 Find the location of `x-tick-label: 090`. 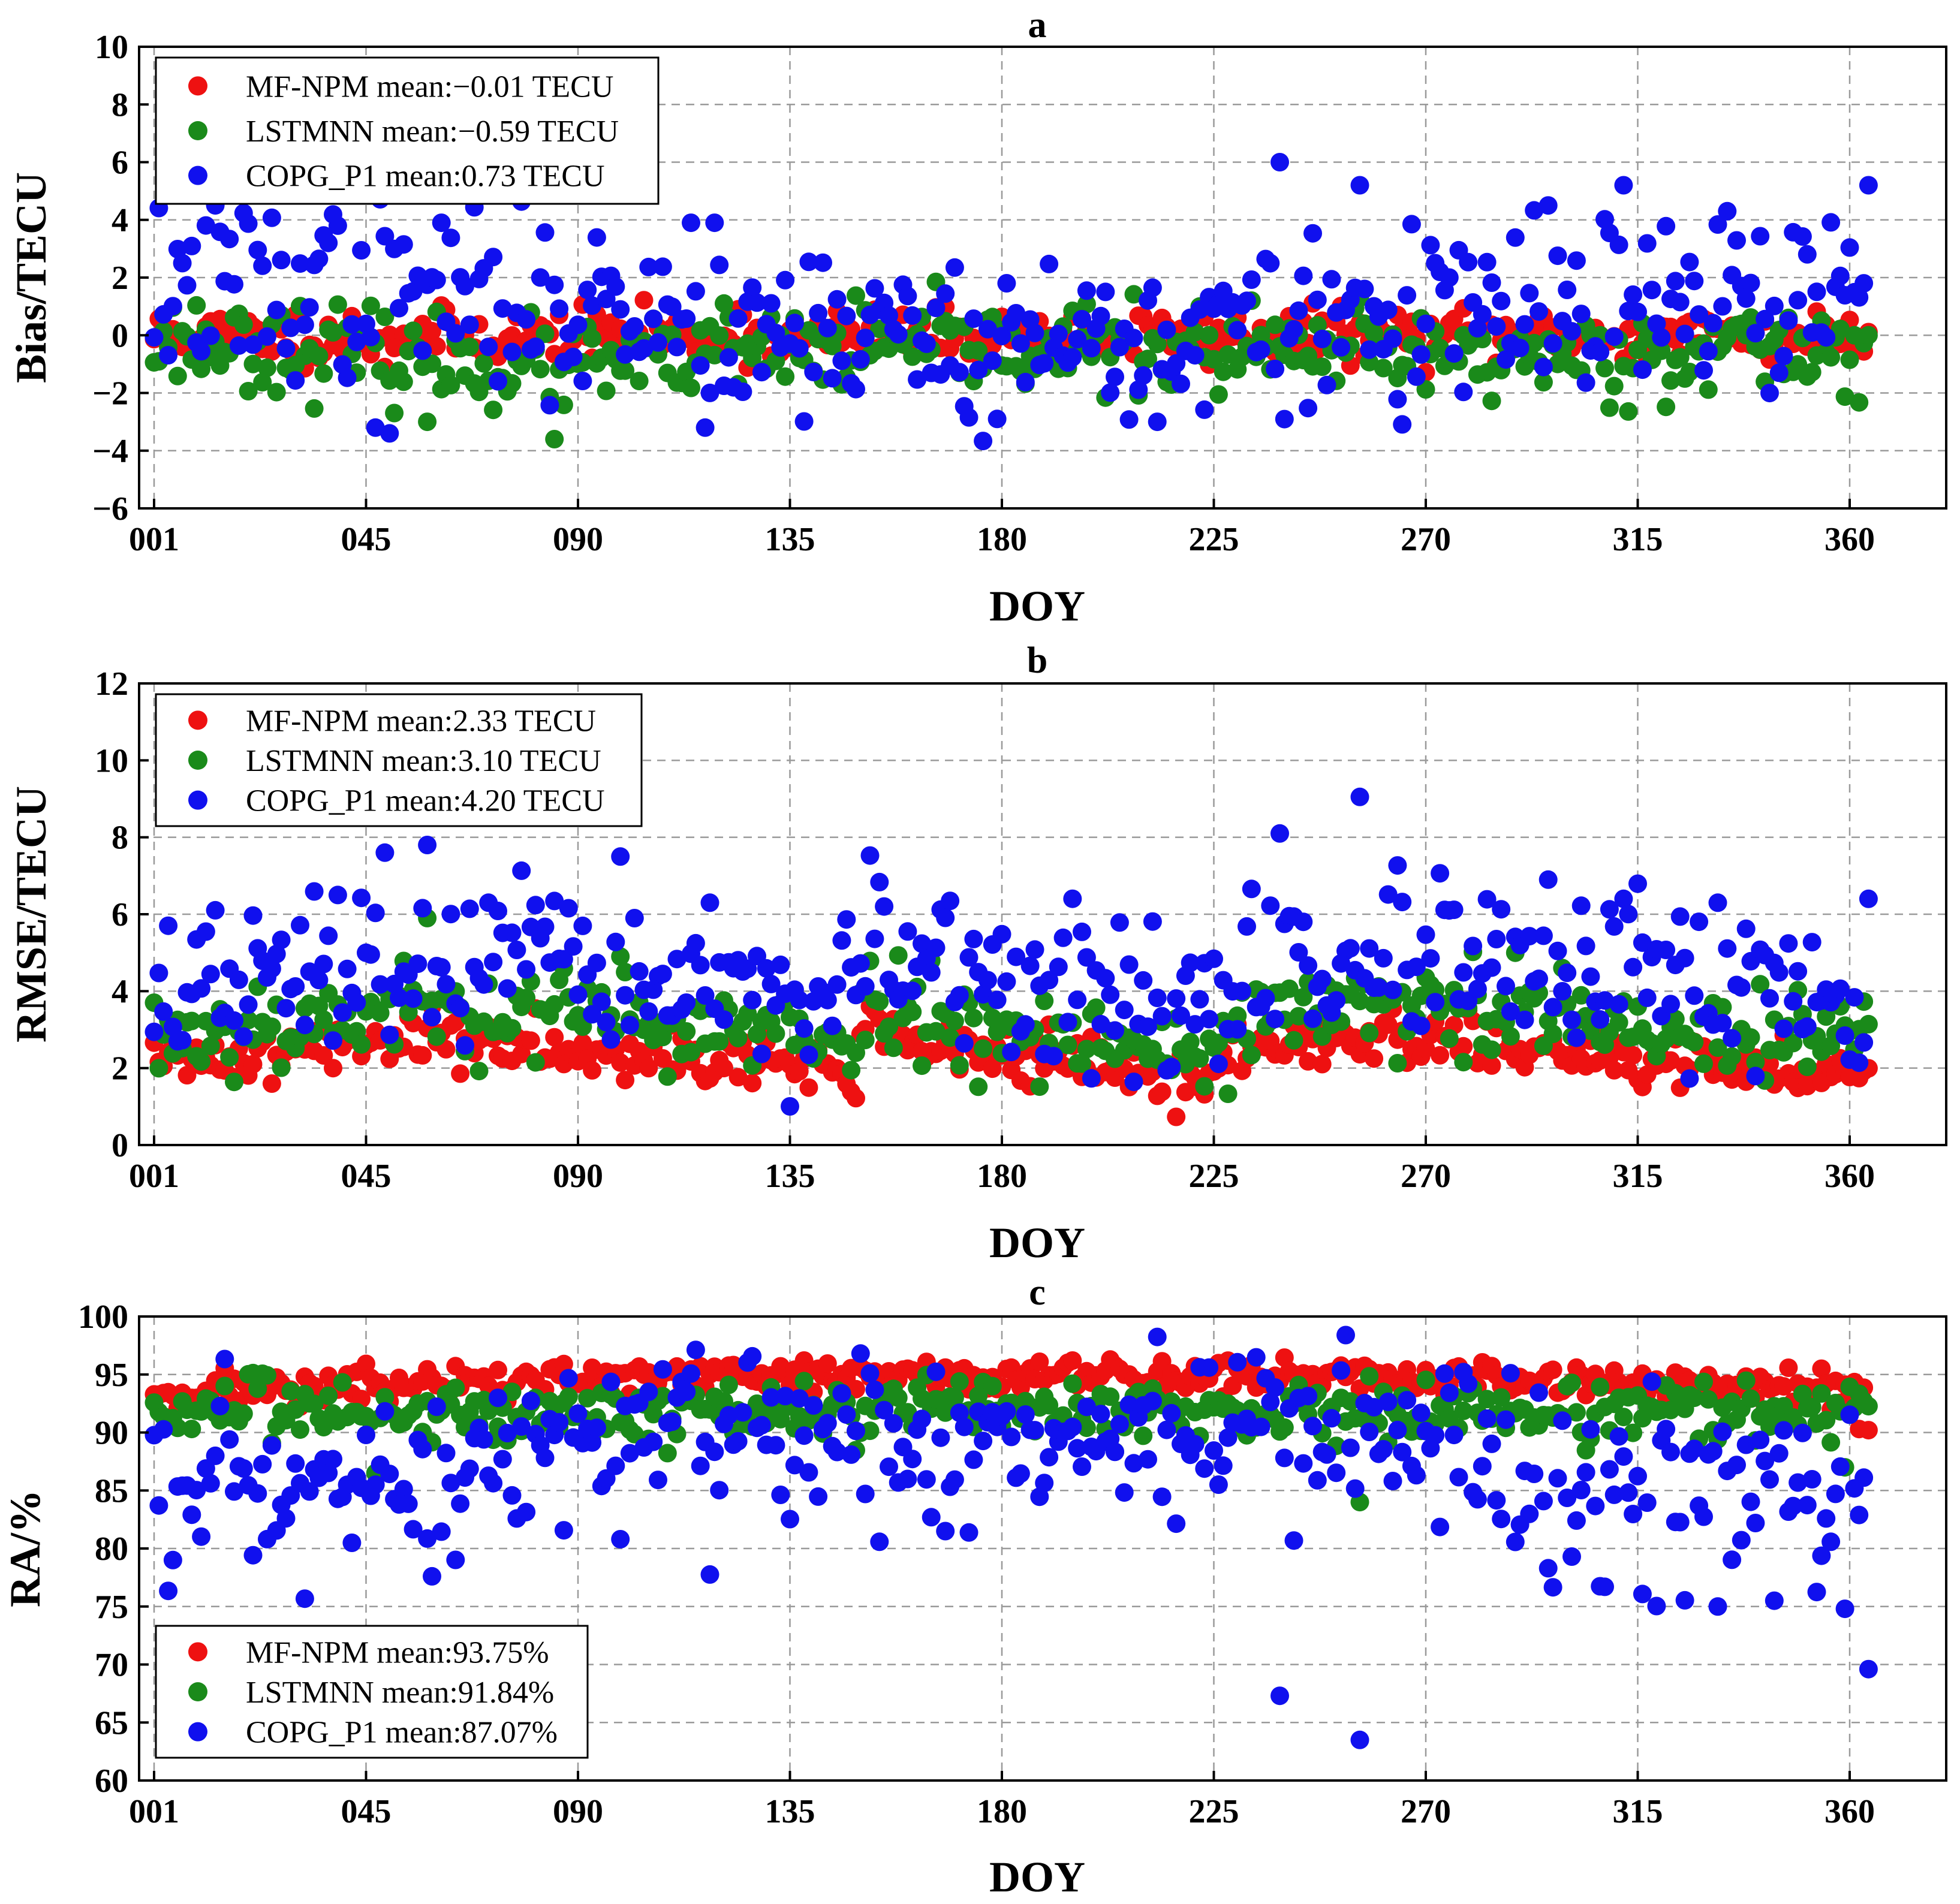

x-tick-label: 090 is located at coordinates (578, 539).